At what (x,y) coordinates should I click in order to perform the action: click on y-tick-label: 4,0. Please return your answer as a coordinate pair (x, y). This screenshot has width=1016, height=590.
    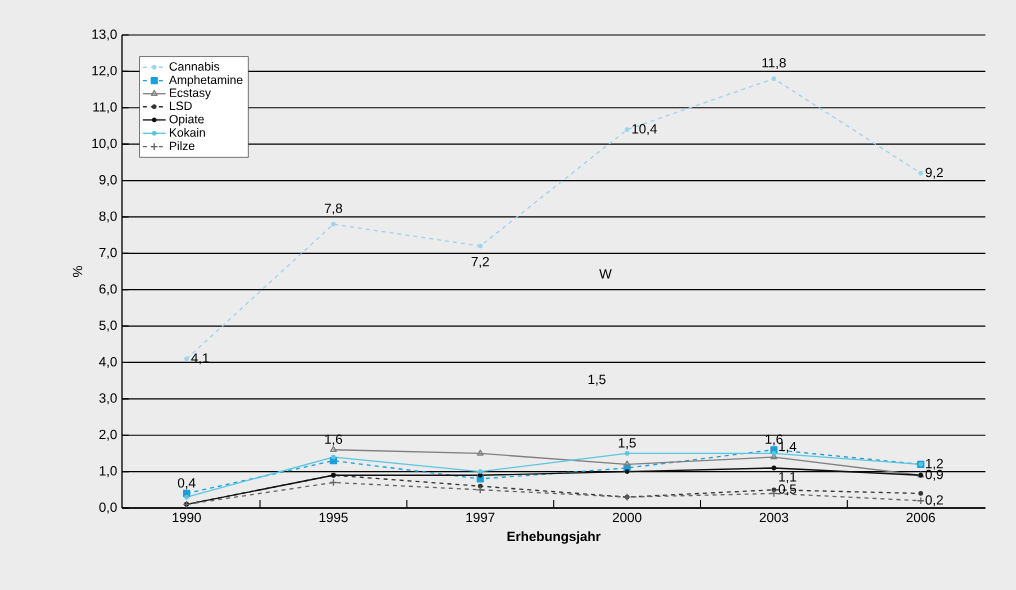
    Looking at the image, I should click on (108, 362).